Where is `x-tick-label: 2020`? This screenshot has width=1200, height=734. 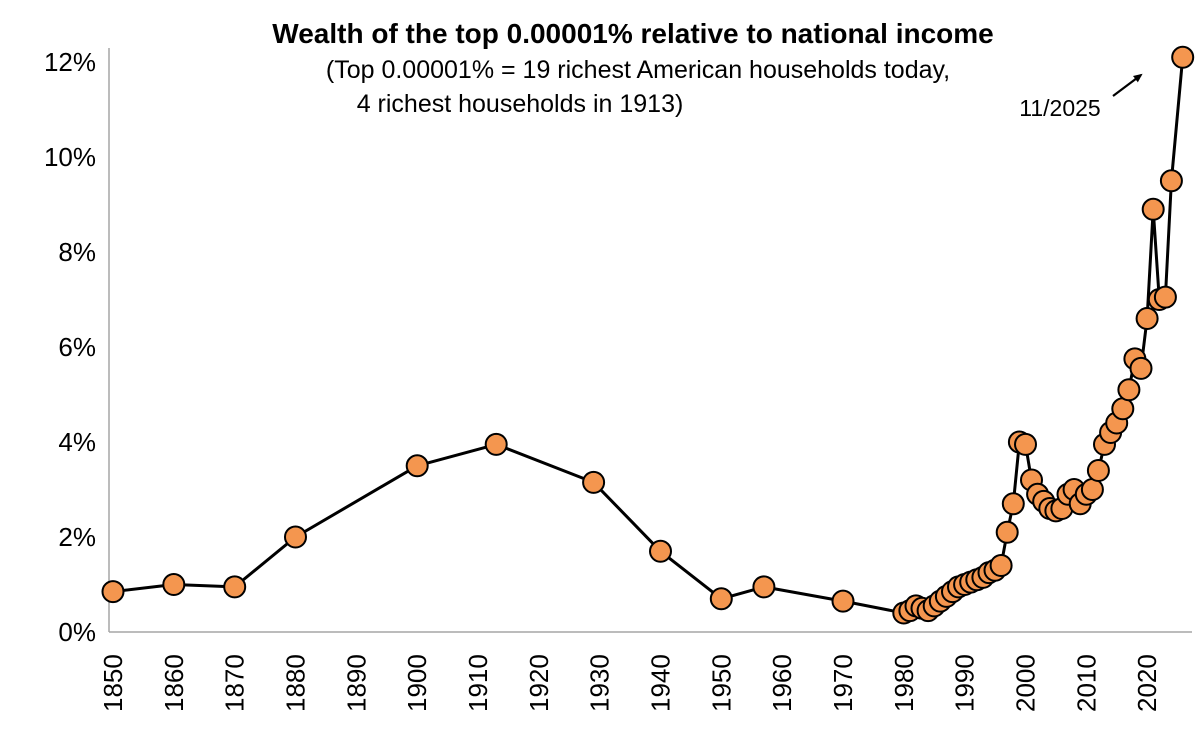 x-tick-label: 2020 is located at coordinates (1147, 683).